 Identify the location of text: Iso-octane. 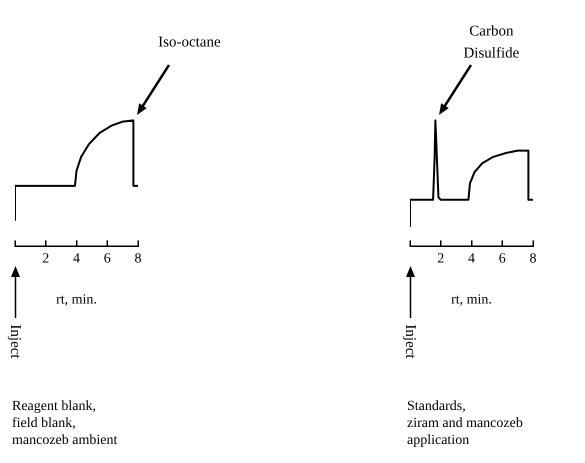
(189, 42).